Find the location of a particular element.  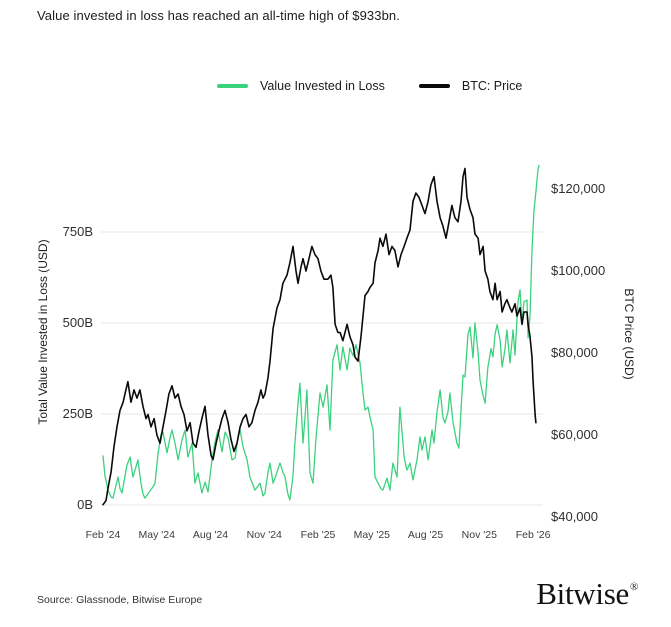

right-axis-tick-label: $80,000 is located at coordinates (574, 352).